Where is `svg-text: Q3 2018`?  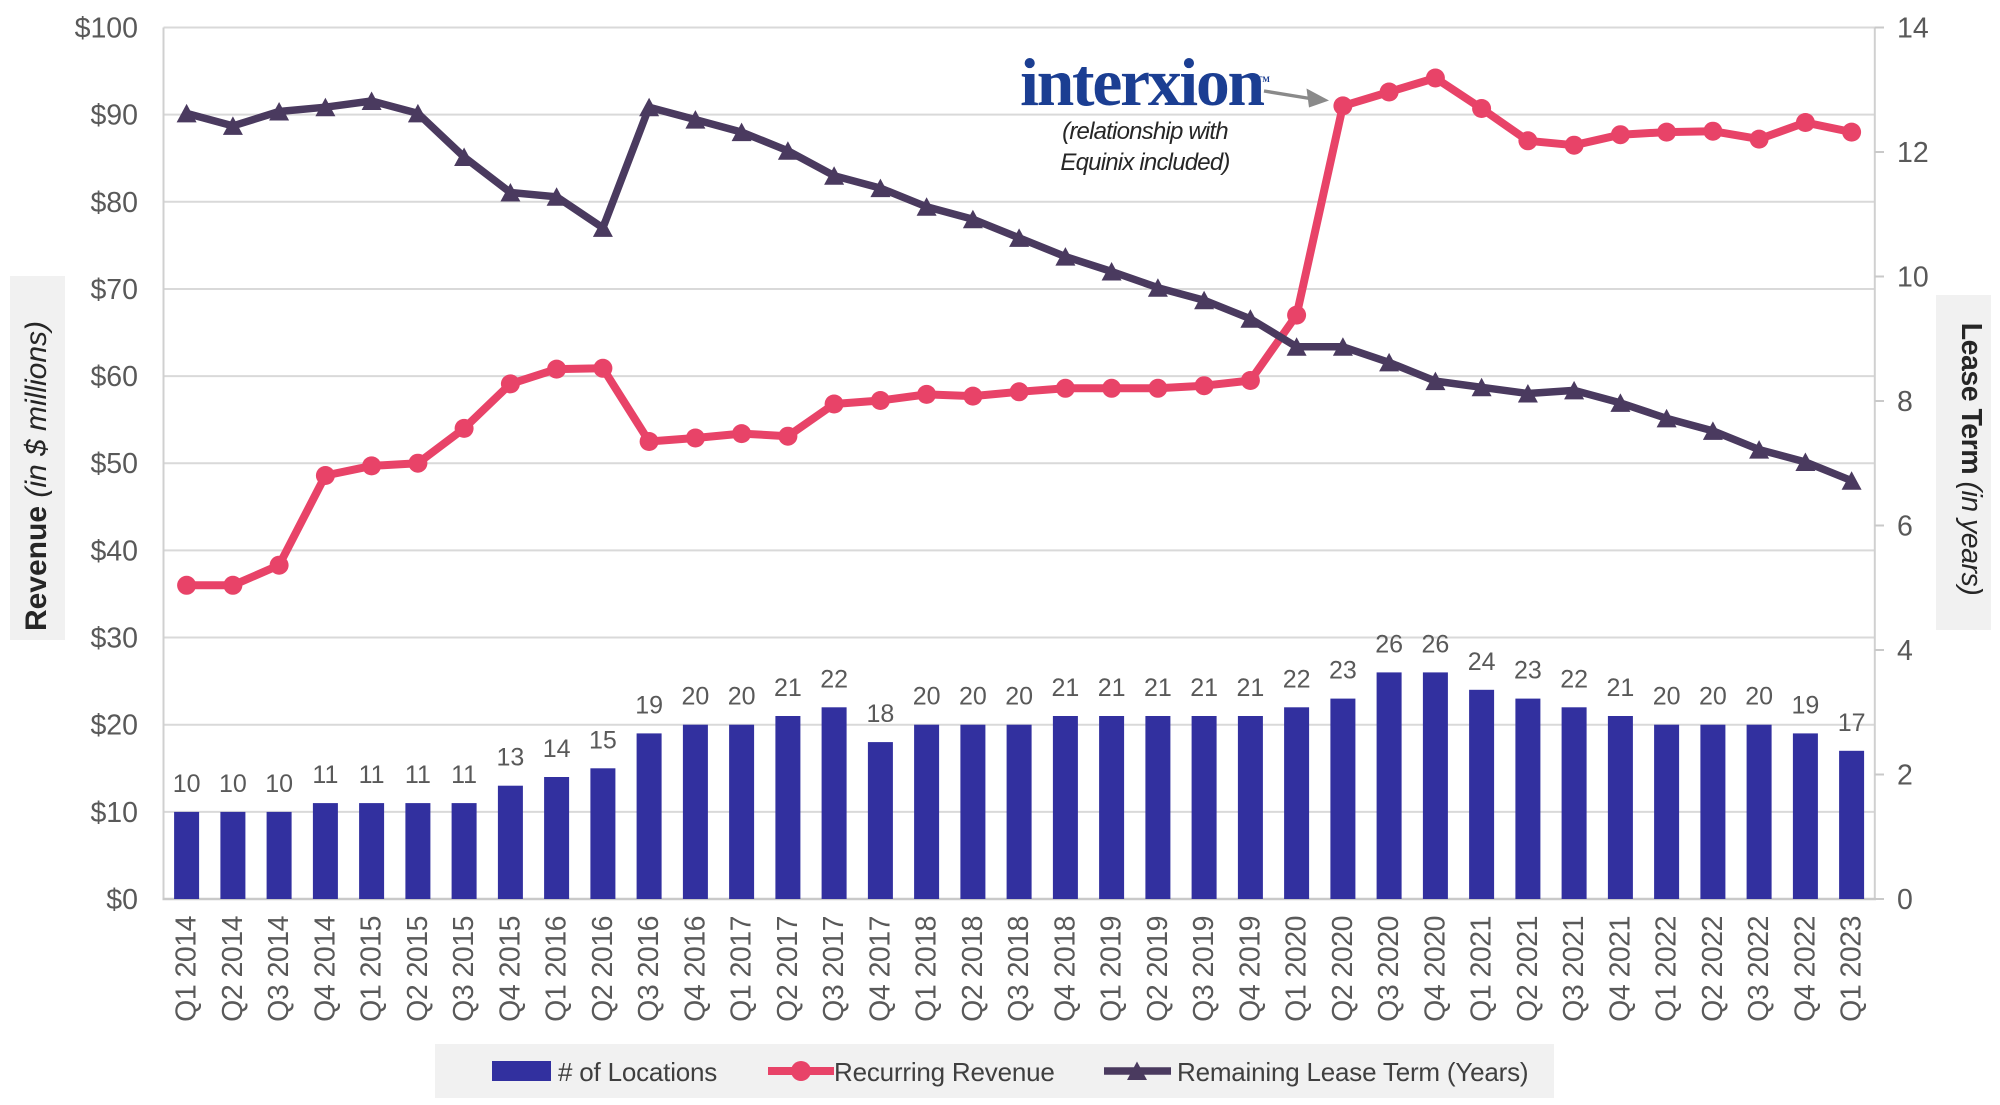
svg-text: Q3 2018 is located at coordinates (1019, 969).